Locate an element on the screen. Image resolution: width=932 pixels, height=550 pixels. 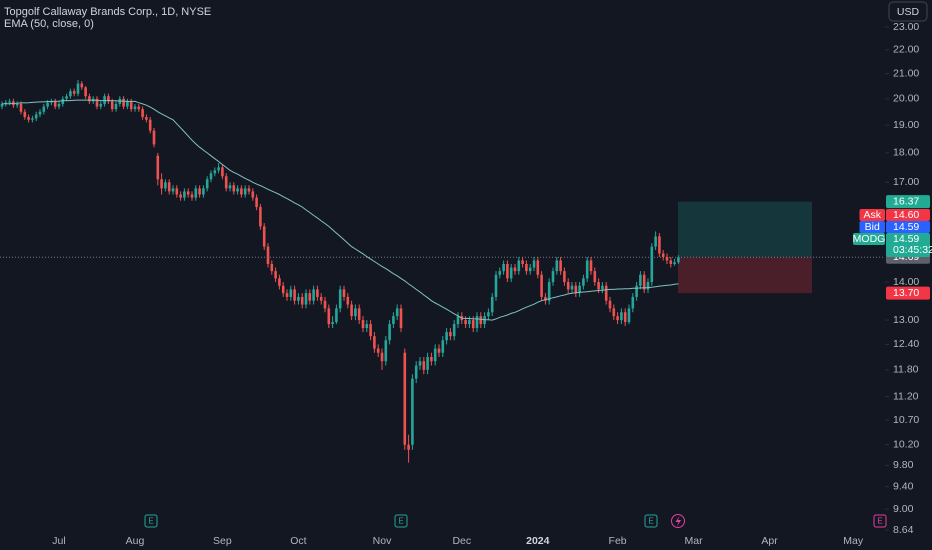
dividend-bolt is located at coordinates (678, 521).